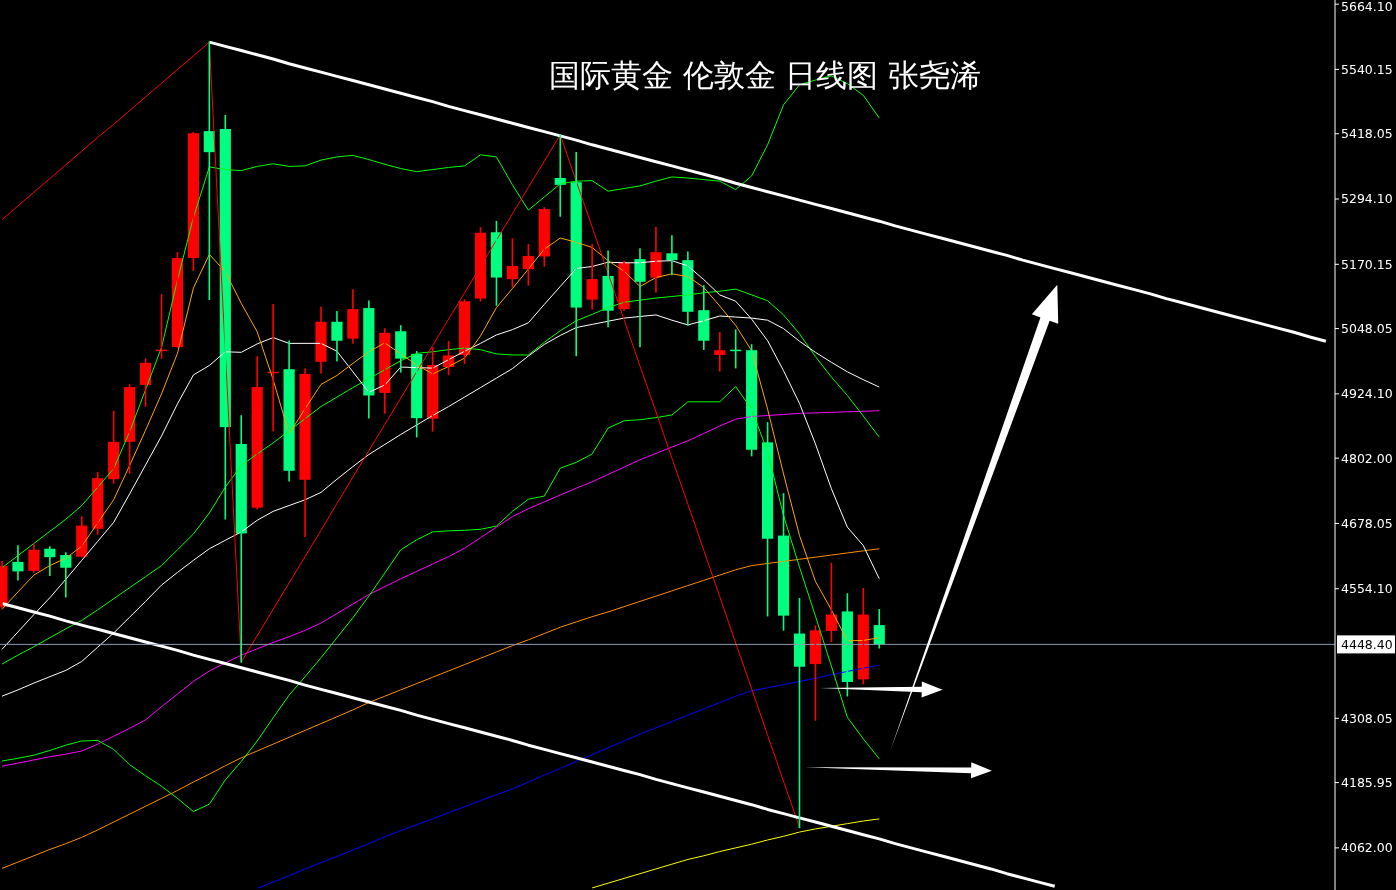 Image resolution: width=1396 pixels, height=890 pixels. I want to click on y-tick-label: 4924.10, so click(1367, 394).